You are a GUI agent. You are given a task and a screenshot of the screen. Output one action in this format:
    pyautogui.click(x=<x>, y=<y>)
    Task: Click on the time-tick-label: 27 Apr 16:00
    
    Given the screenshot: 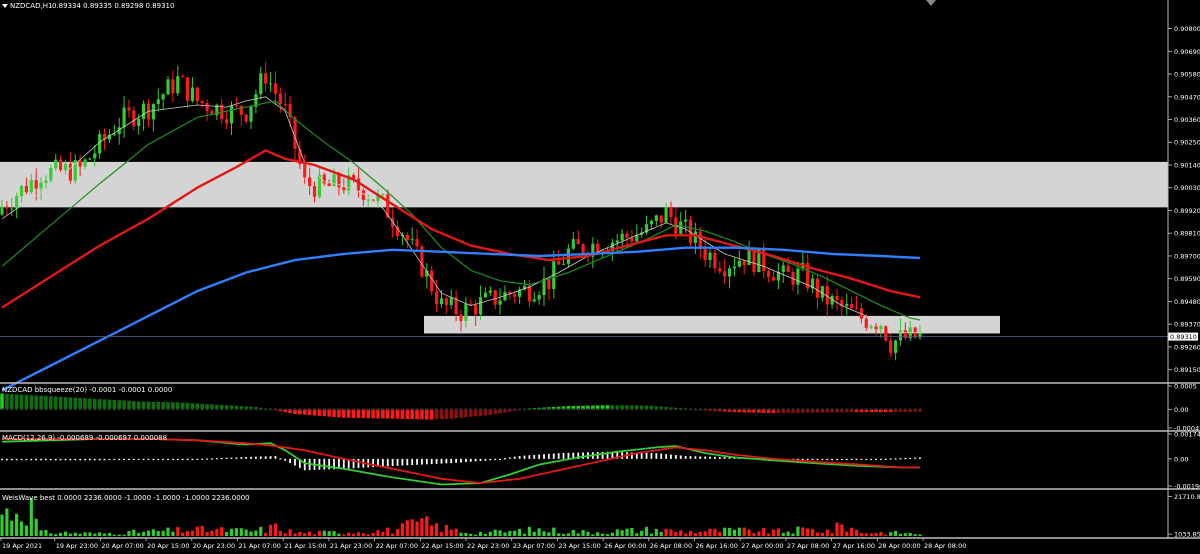 What is the action you would take?
    pyautogui.click(x=854, y=546)
    